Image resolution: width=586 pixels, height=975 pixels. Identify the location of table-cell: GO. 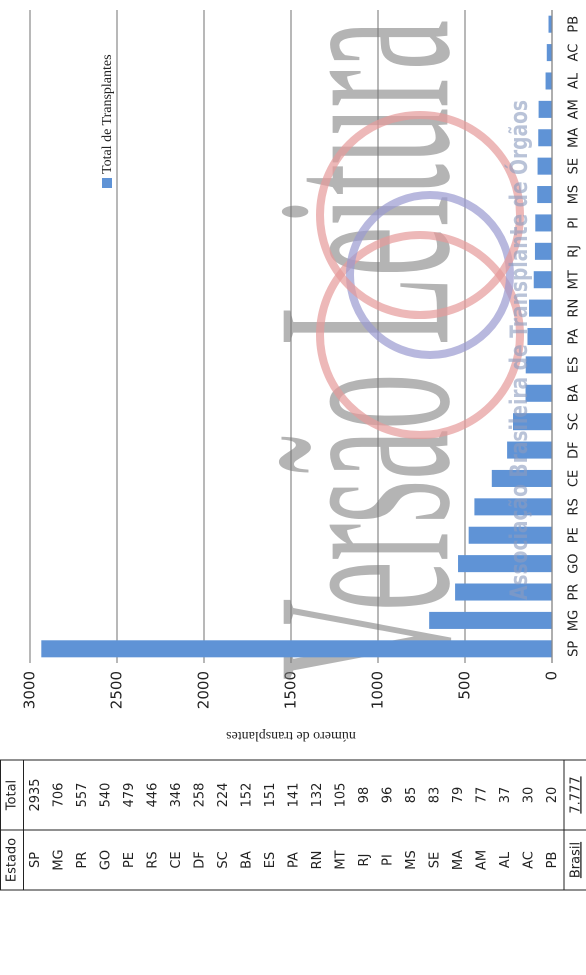
(105, 860).